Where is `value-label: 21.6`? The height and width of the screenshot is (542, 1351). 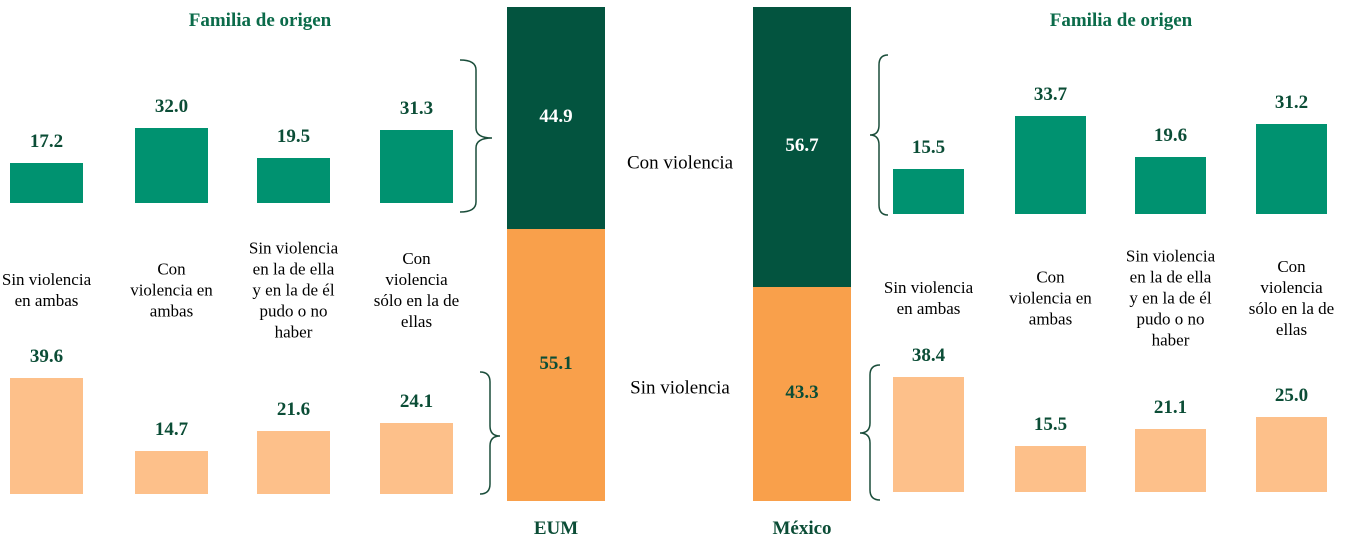
value-label: 21.6 is located at coordinates (293, 409).